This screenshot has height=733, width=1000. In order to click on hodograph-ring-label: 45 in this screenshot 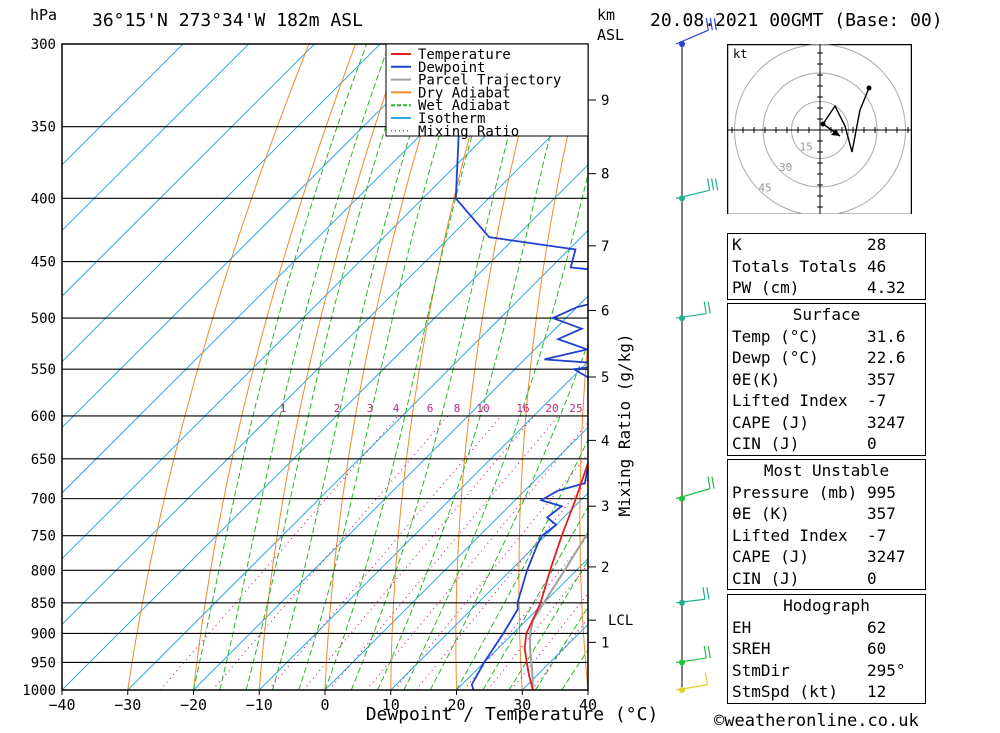, I will do `click(764, 188)`.